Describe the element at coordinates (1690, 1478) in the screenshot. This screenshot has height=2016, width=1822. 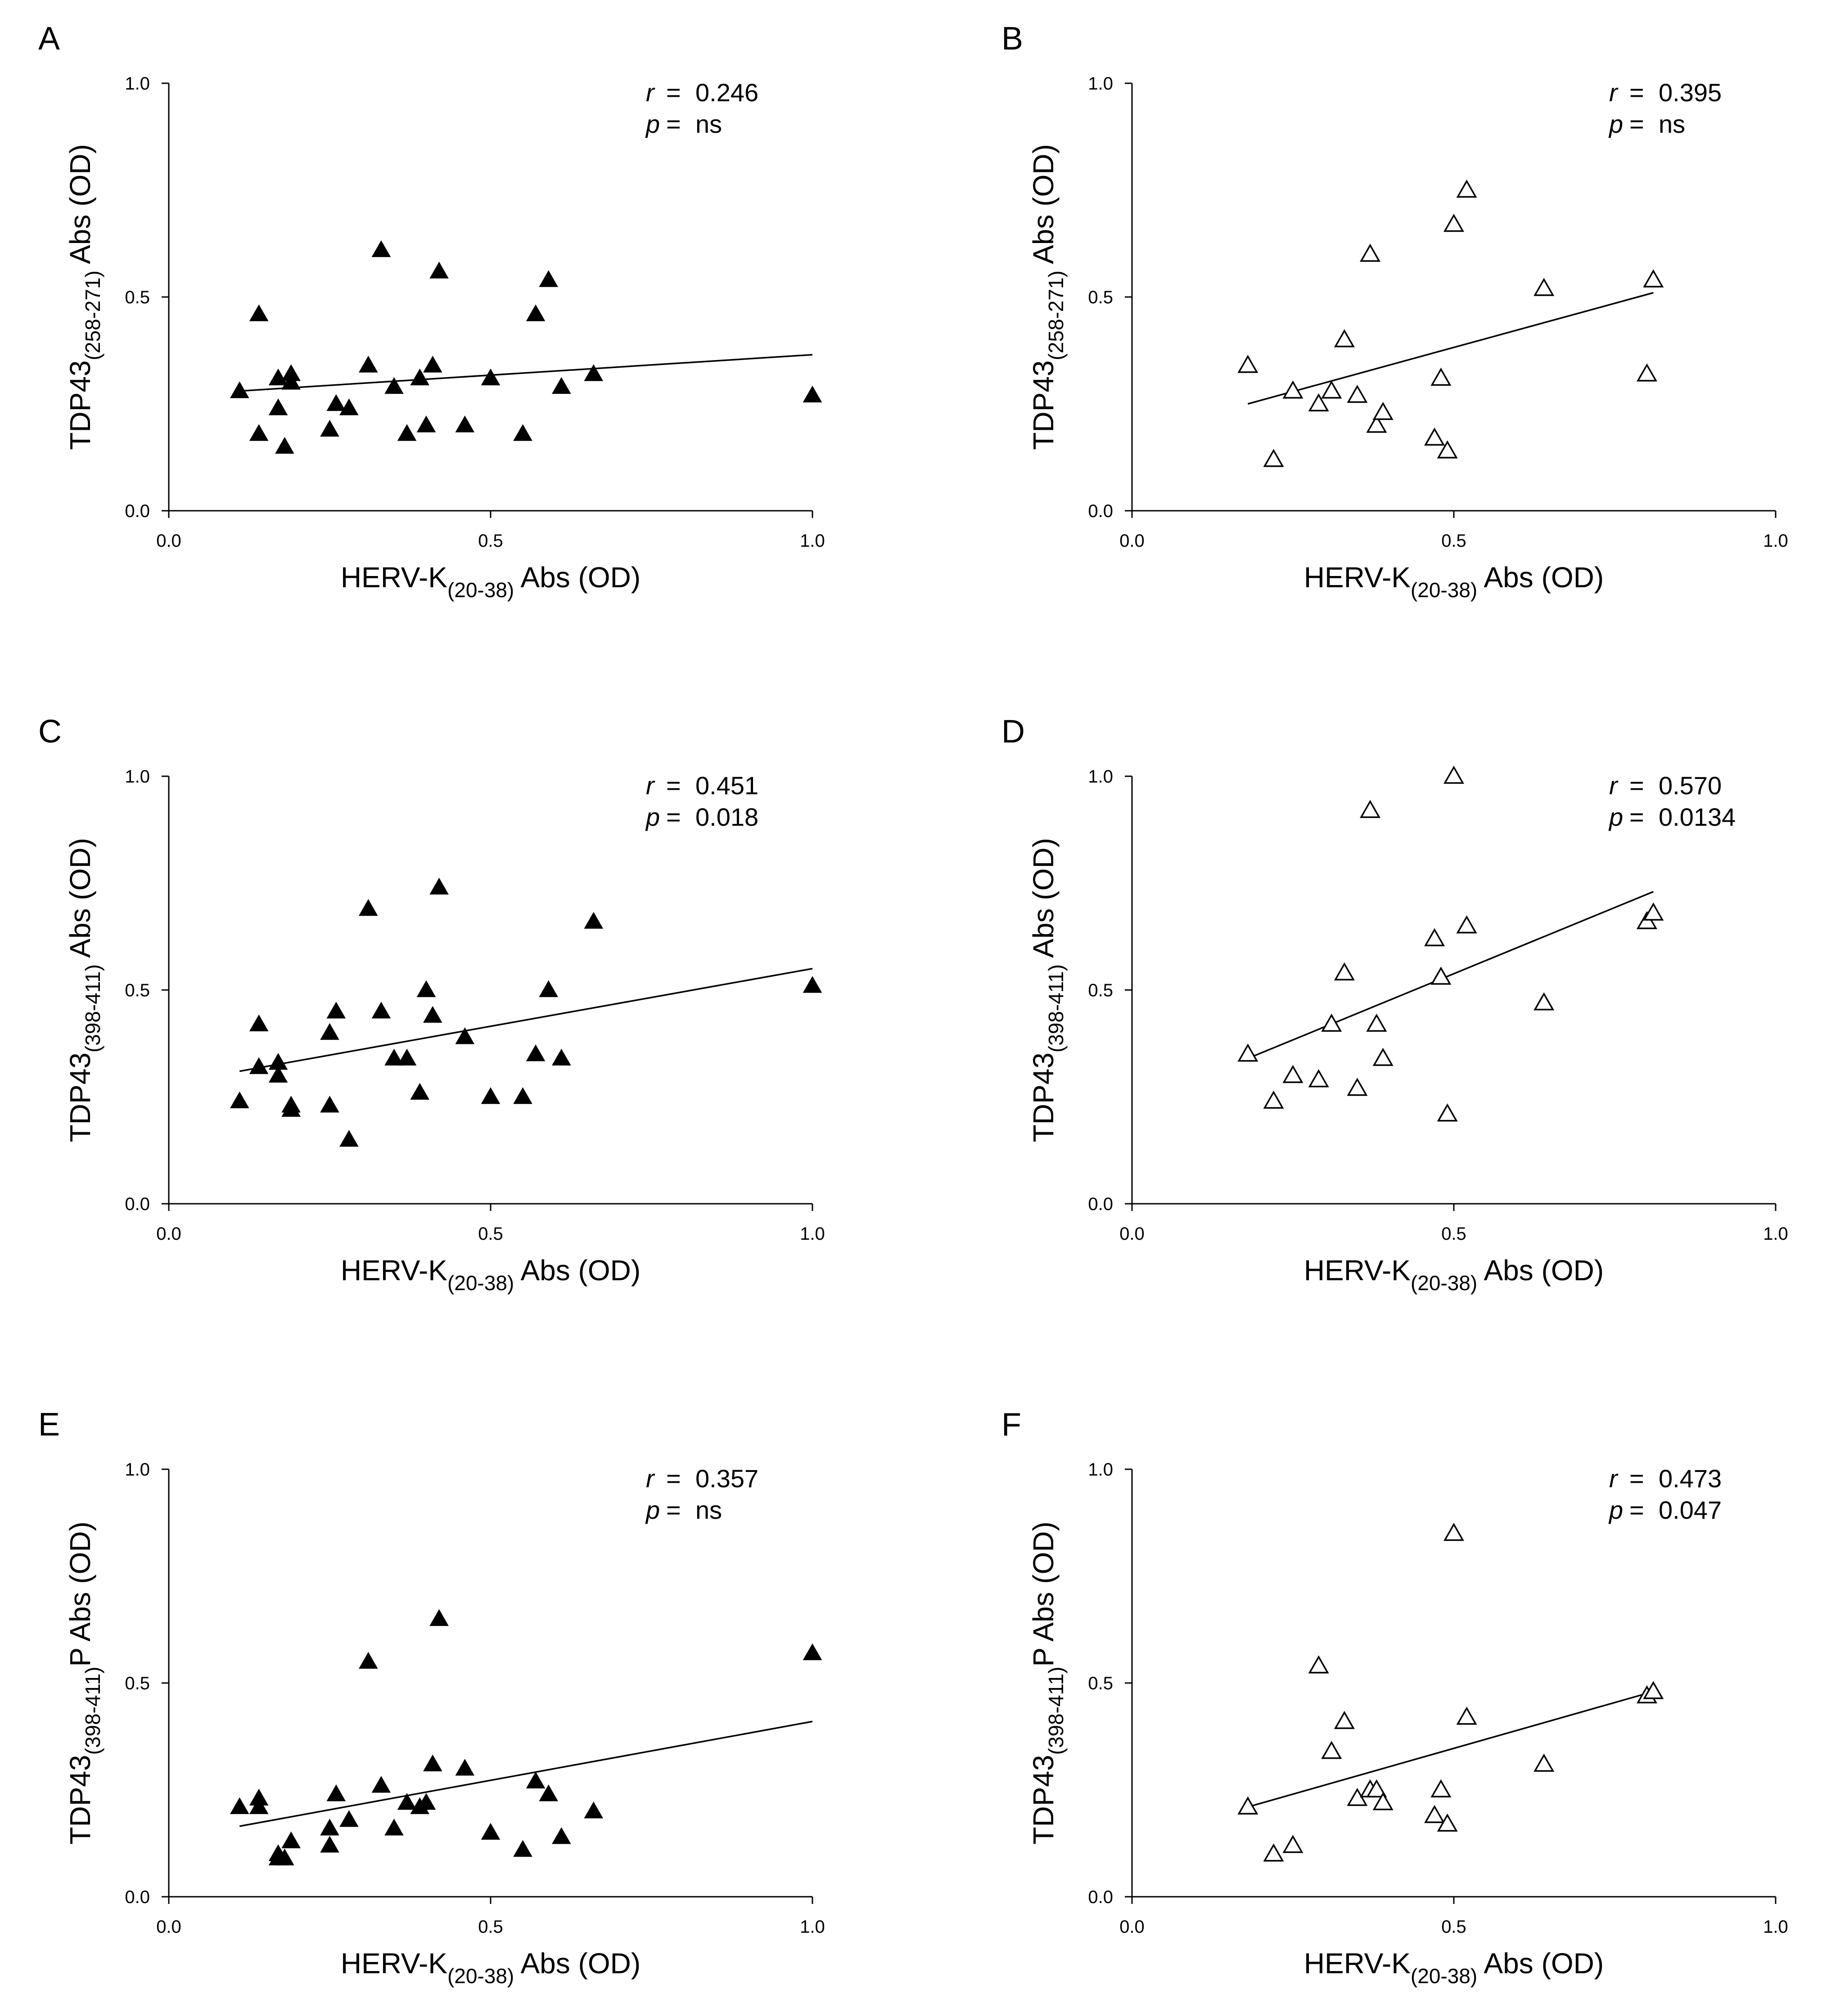
I see `stat-r-value: 0.473` at that location.